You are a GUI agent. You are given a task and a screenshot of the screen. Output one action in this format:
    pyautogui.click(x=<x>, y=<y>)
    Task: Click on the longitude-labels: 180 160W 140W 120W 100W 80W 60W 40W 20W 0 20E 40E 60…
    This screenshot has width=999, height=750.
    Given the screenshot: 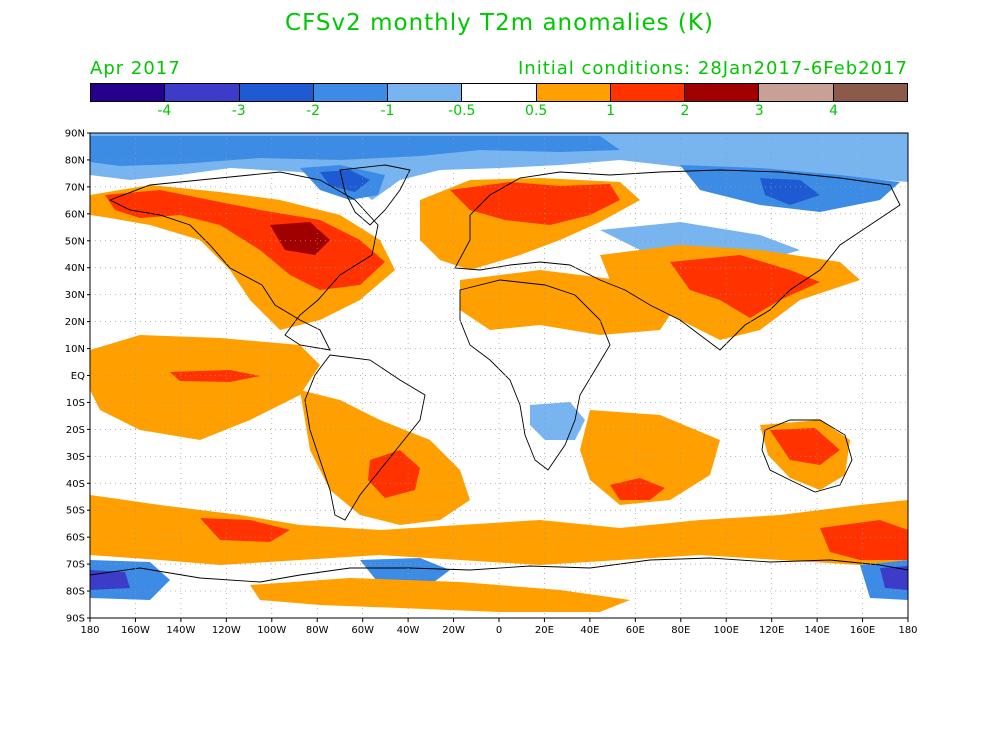 What is the action you would take?
    pyautogui.click(x=498, y=630)
    